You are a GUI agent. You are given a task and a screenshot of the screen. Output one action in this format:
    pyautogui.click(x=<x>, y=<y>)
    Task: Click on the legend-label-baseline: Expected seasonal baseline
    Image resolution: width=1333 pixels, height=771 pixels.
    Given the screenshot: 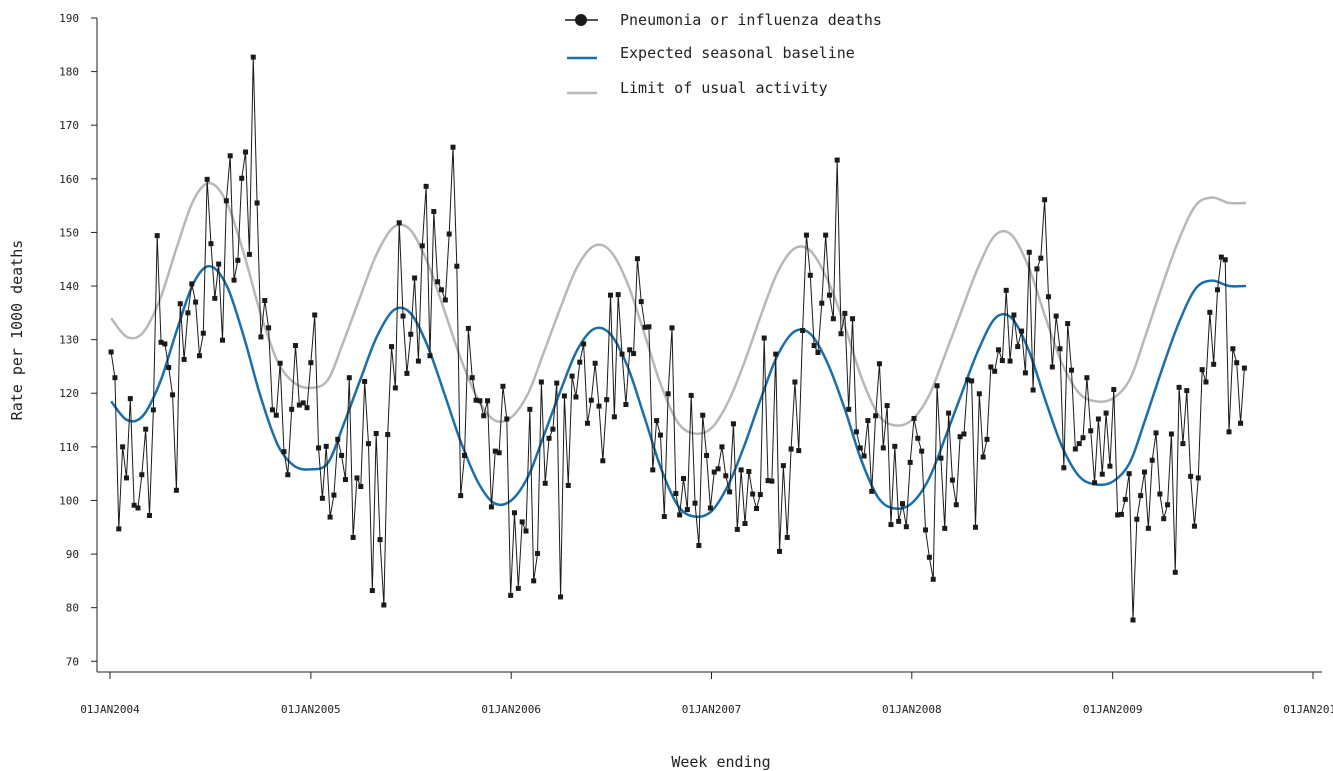 What is the action you would take?
    pyautogui.click(x=737, y=53)
    